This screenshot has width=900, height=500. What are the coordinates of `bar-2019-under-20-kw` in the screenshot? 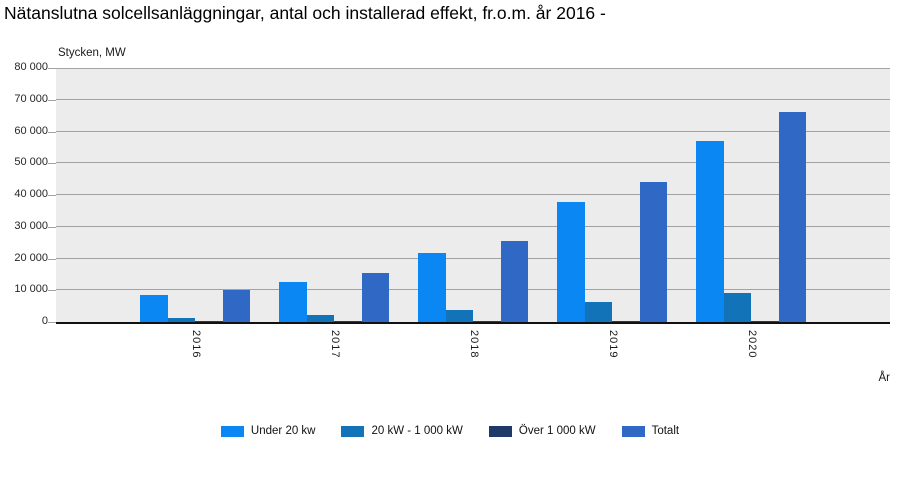 It's located at (571, 262).